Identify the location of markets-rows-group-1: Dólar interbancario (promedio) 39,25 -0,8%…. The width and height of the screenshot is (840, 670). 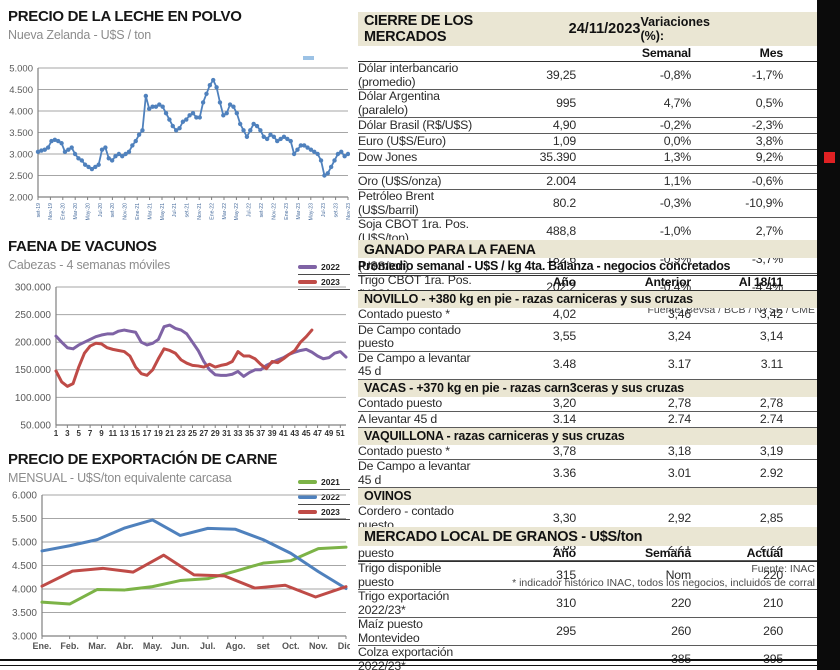
(587, 114).